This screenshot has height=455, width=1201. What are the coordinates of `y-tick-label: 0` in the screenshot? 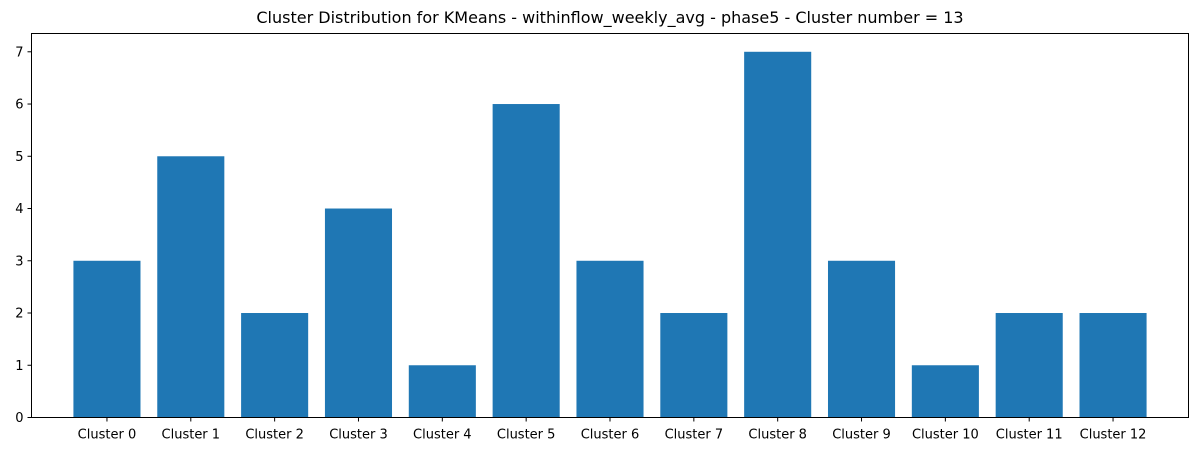 It's located at (19, 418).